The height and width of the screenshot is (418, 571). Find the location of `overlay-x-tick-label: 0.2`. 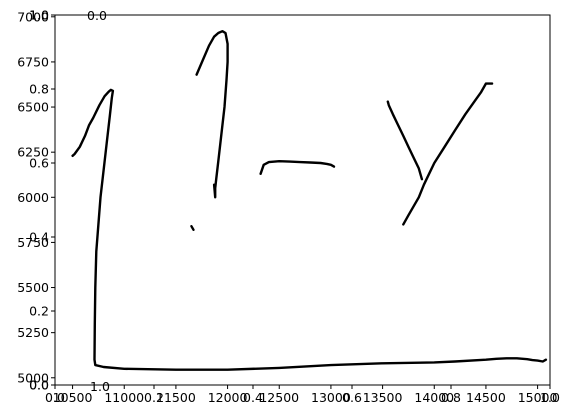

overlay-x-tick-label: 0.2 is located at coordinates (154, 397).